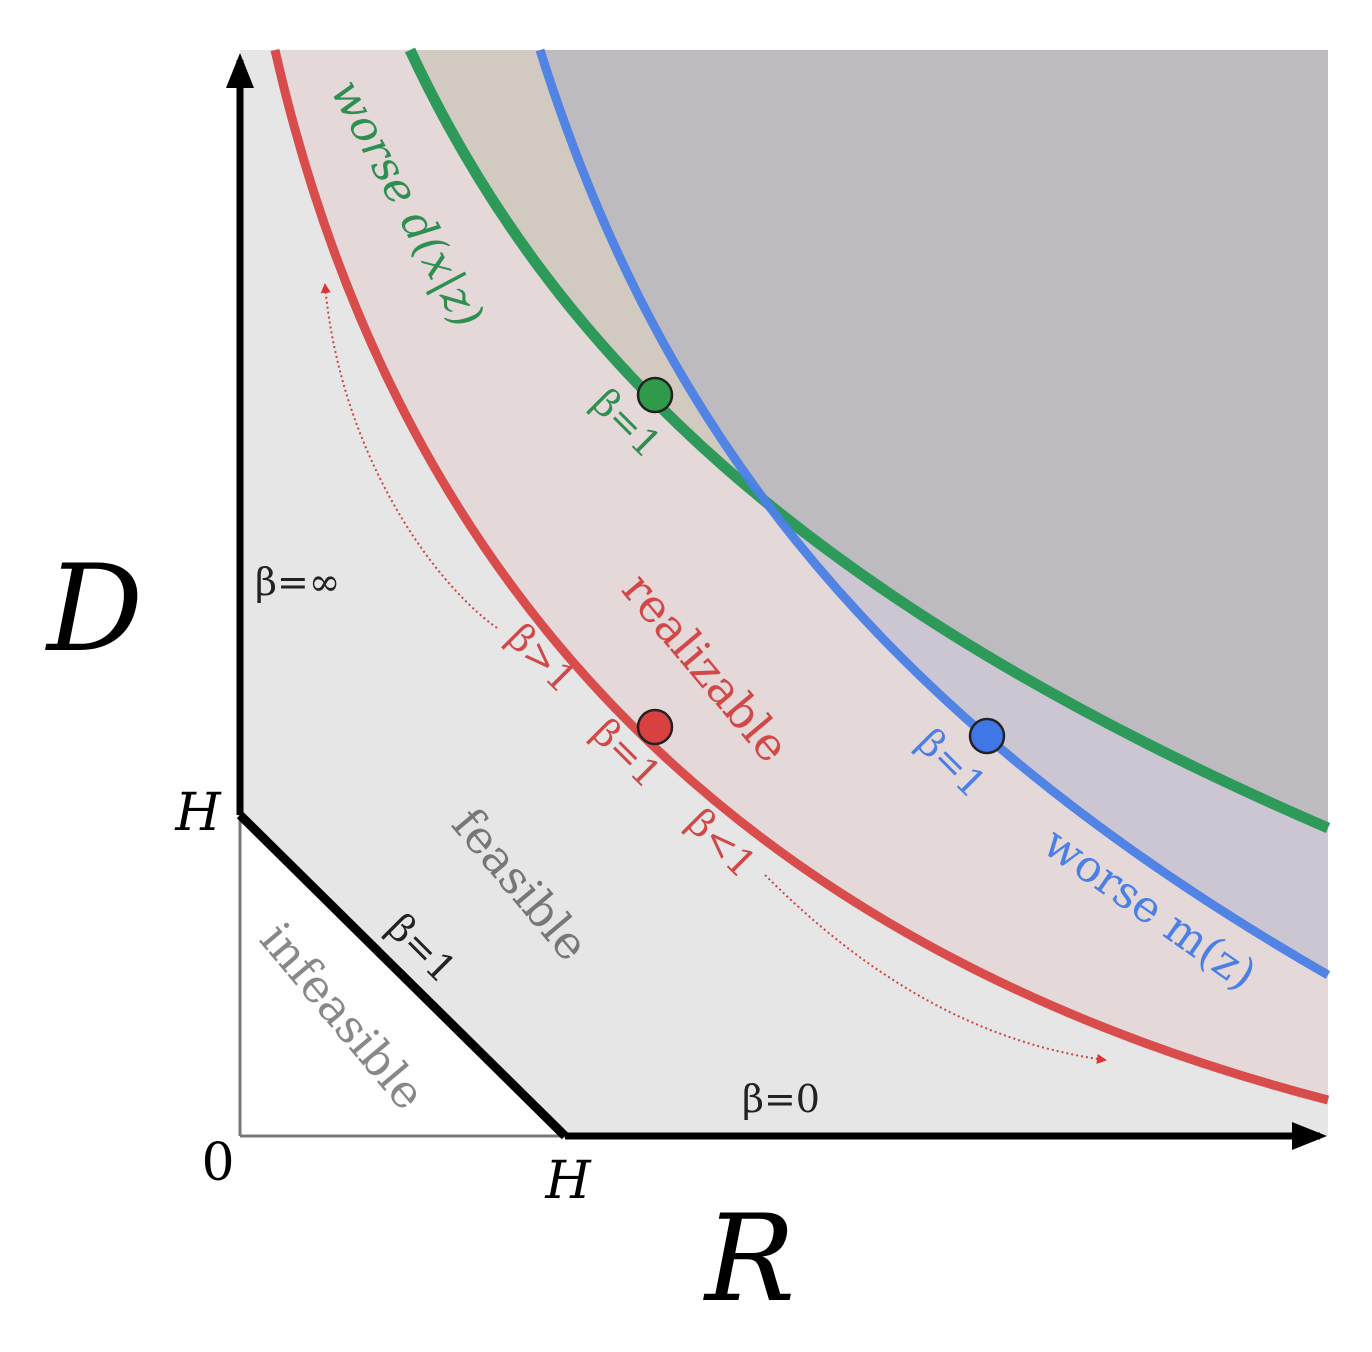 This screenshot has width=1372, height=1352. What do you see at coordinates (198, 813) in the screenshot?
I see `y-h-label: H` at bounding box center [198, 813].